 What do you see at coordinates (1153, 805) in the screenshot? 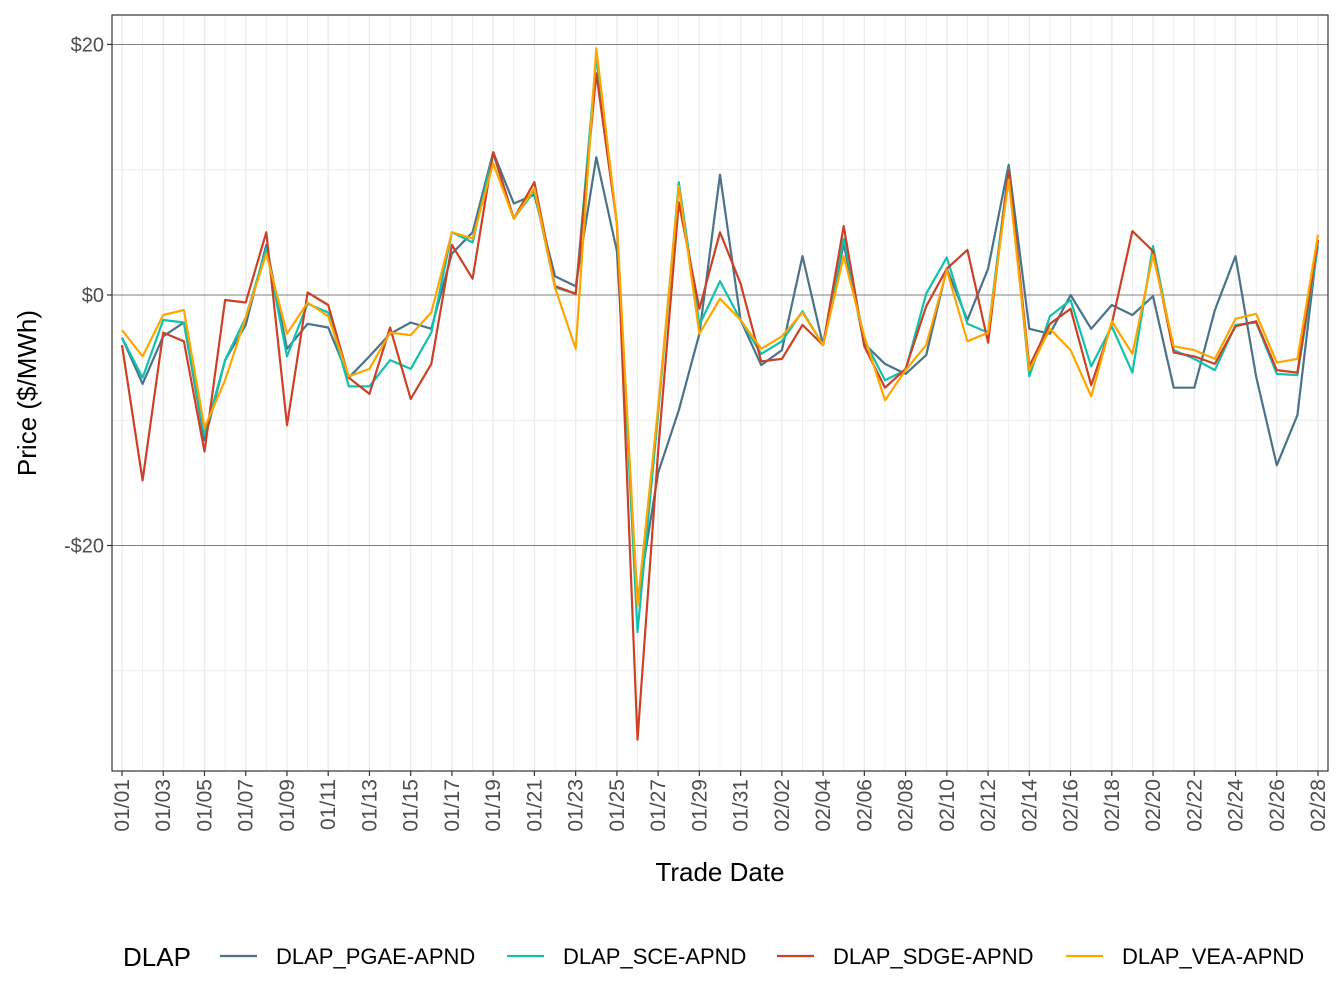
I see `x-tick-label: 02/20` at bounding box center [1153, 805].